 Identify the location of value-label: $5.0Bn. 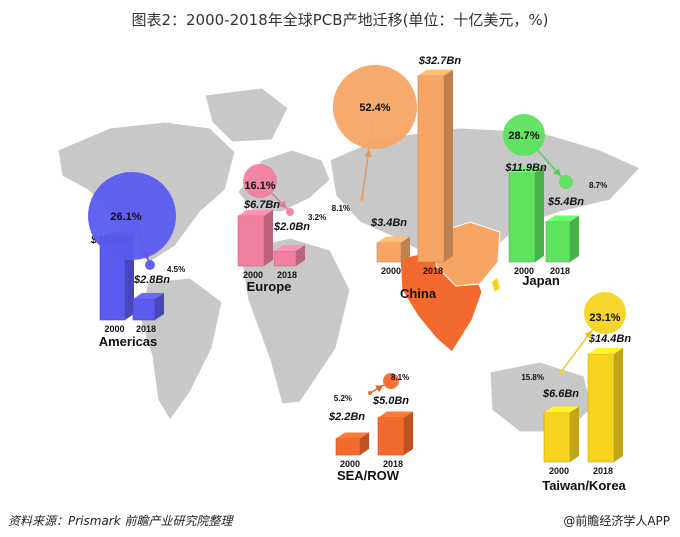
(390, 401).